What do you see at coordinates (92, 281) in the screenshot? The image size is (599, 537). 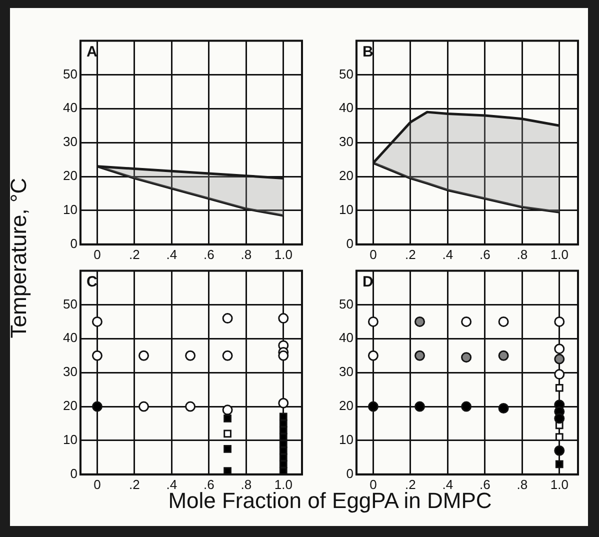 I see `chart-title: C` at bounding box center [92, 281].